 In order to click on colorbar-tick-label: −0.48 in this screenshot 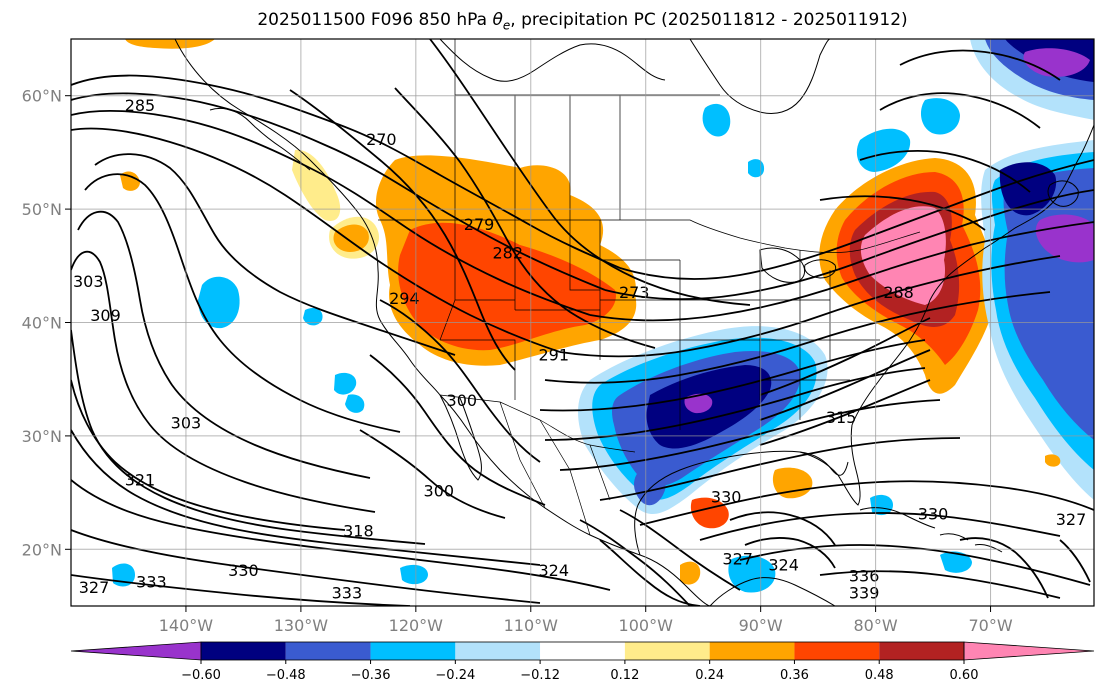, I will do `click(286, 675)`.